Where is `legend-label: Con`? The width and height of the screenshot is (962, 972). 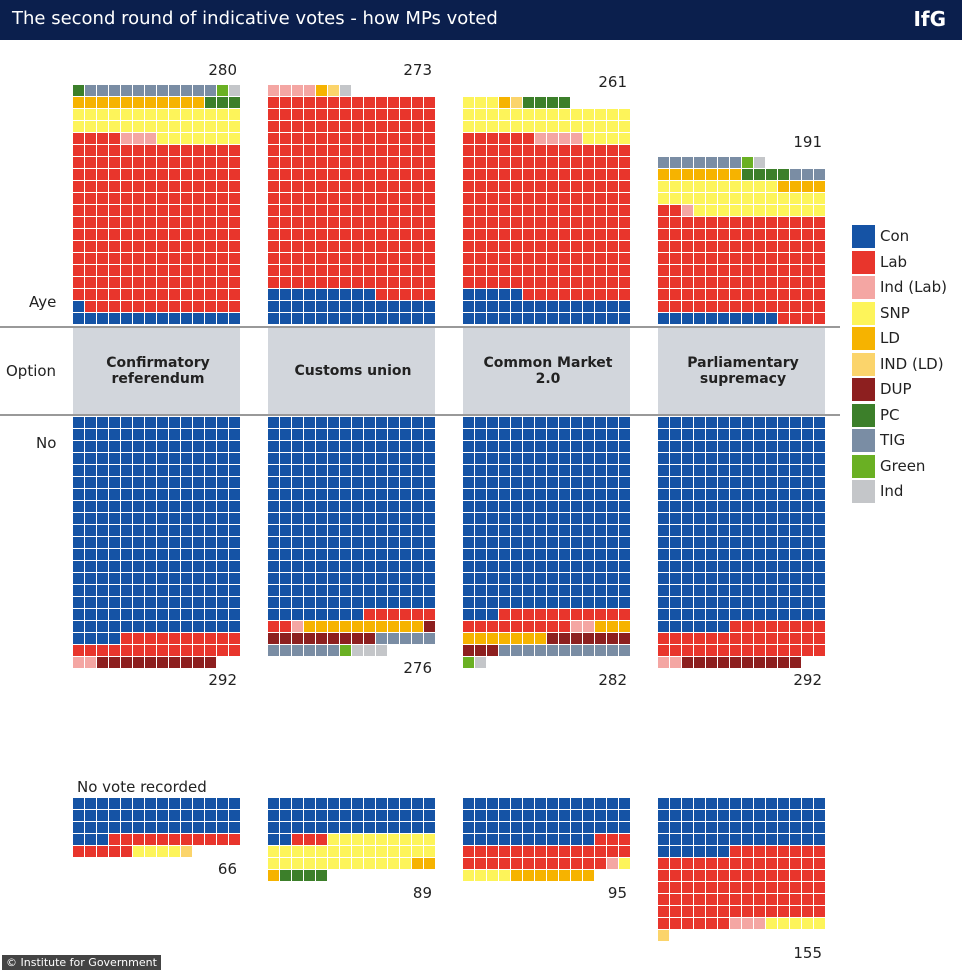
legend-label: Con is located at coordinates (895, 236).